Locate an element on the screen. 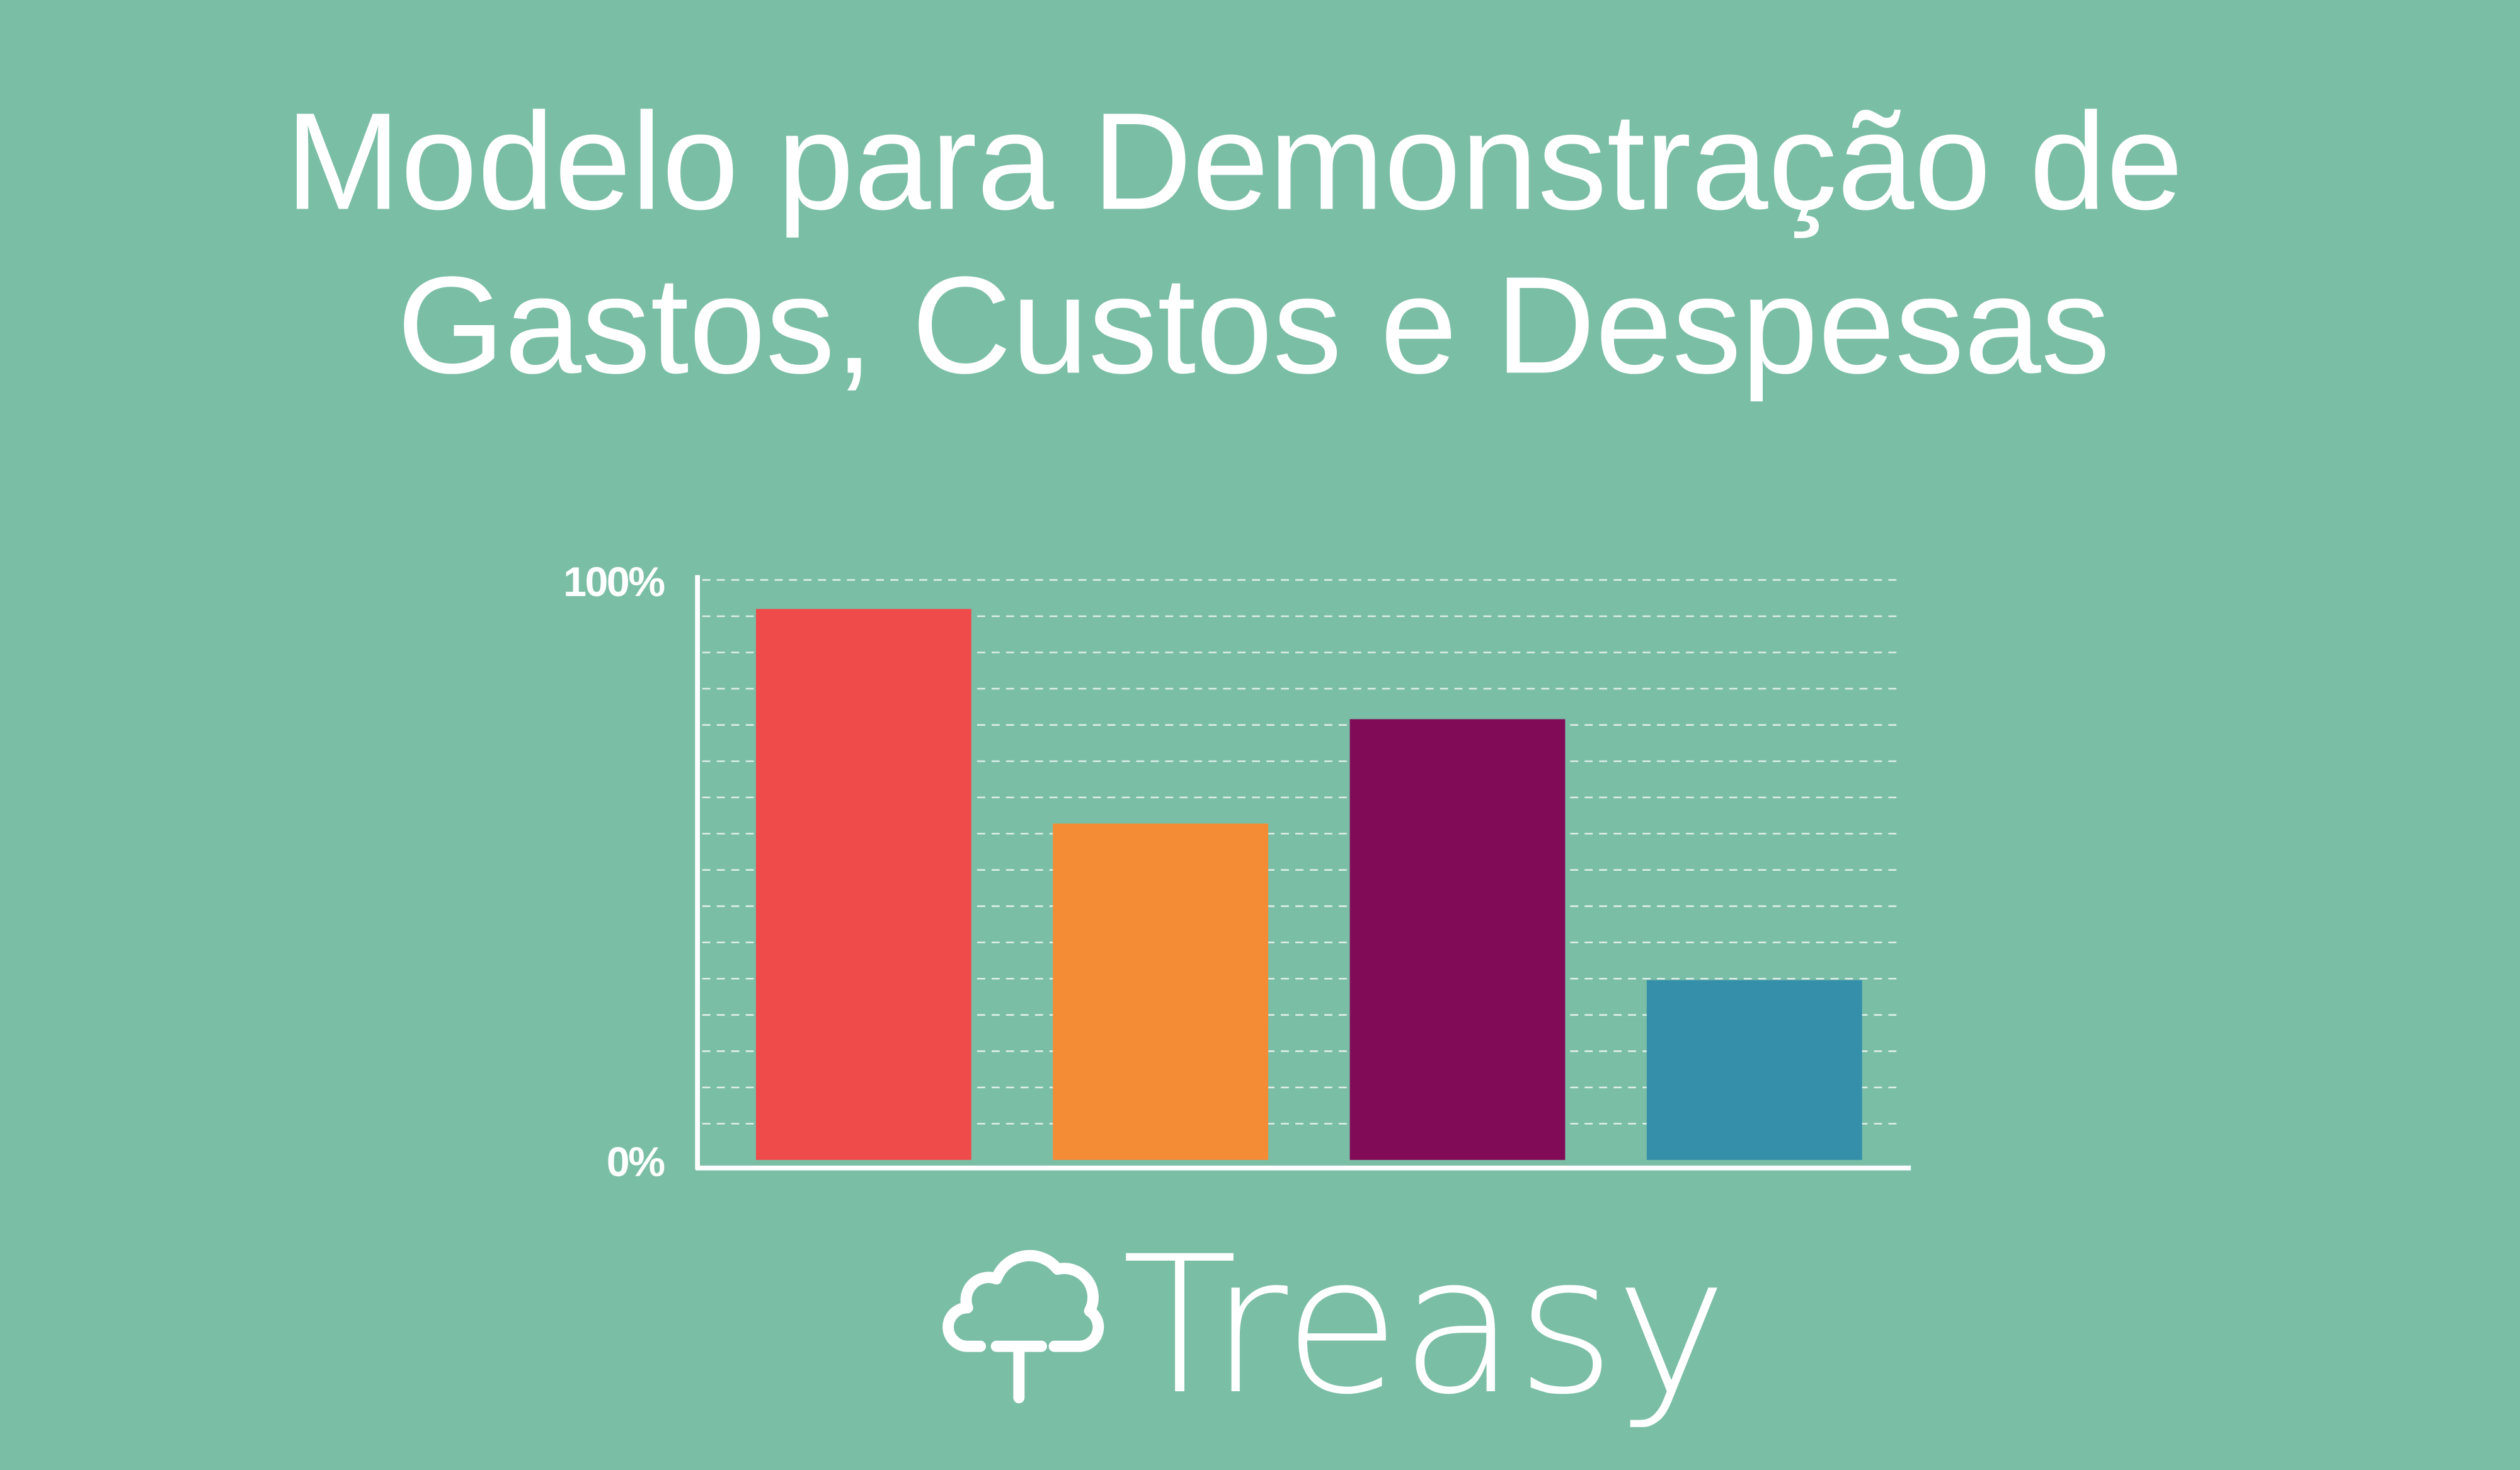  logo-icon is located at coordinates (1023, 1326).